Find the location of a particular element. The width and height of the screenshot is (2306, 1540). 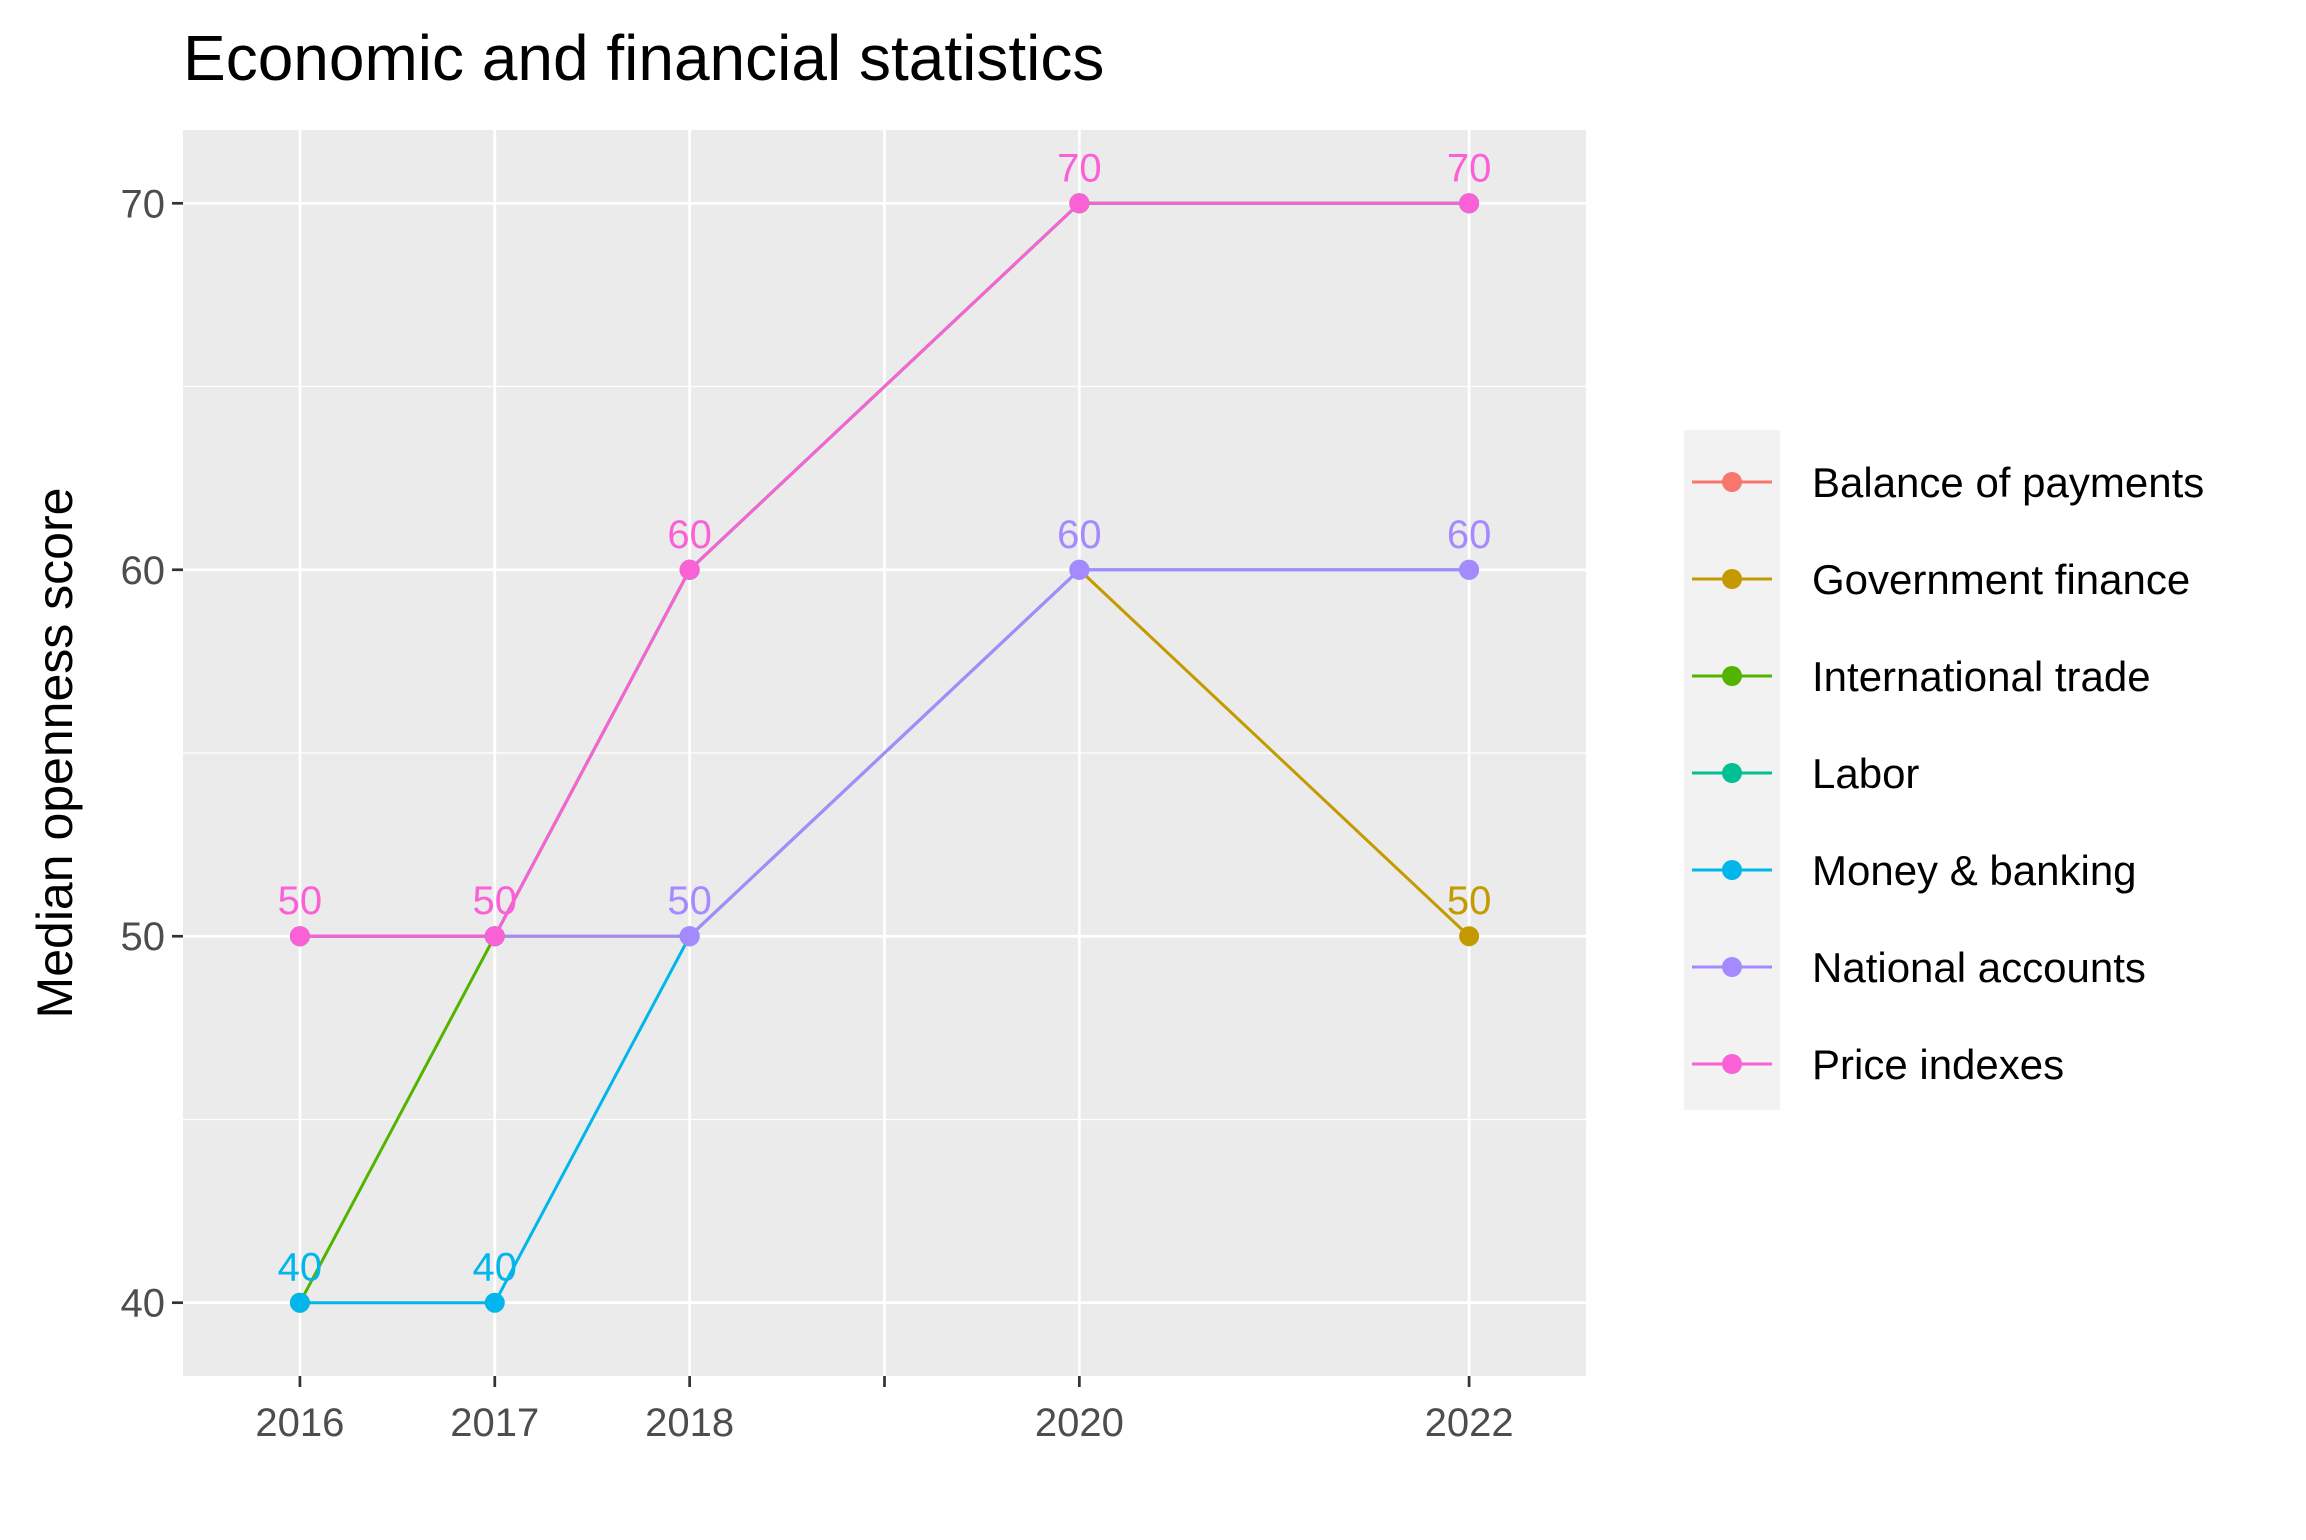

y-tick-label: 70 is located at coordinates (143, 204).